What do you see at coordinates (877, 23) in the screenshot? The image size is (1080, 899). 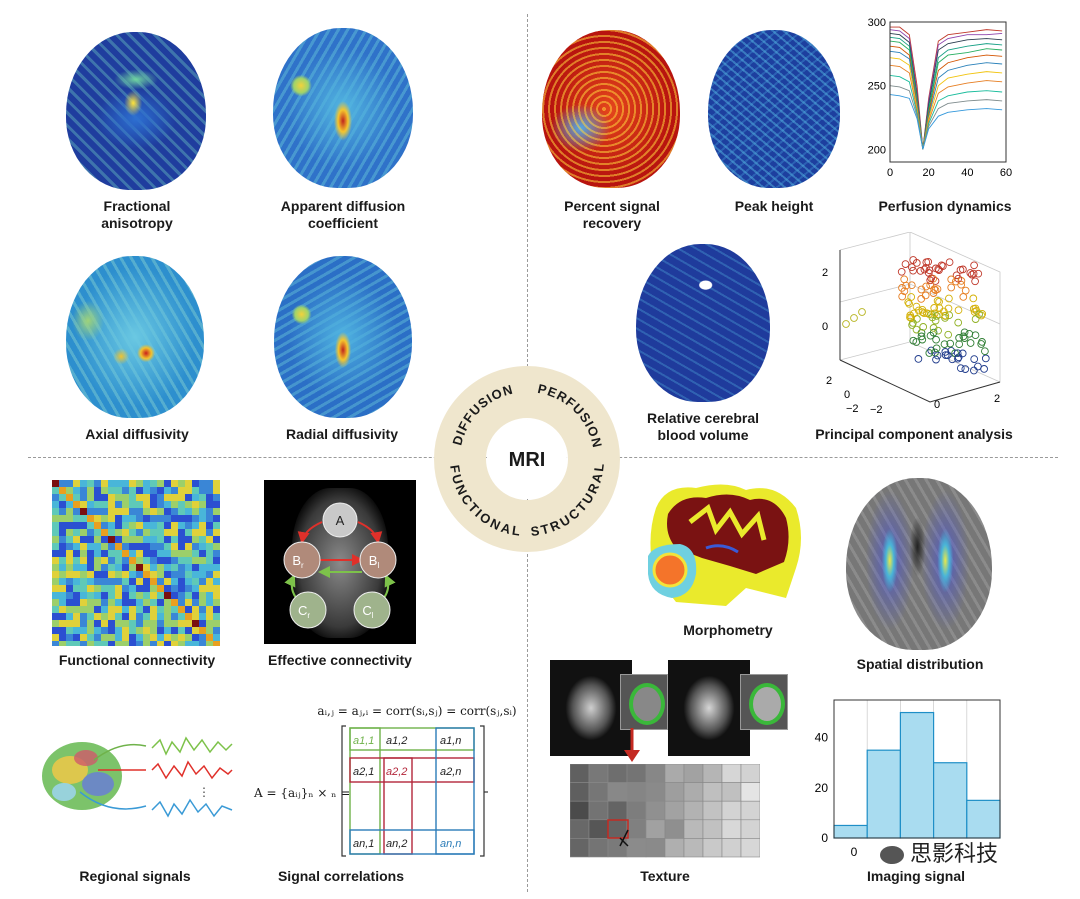 I see `perfusion-ytick-300: 300` at bounding box center [877, 23].